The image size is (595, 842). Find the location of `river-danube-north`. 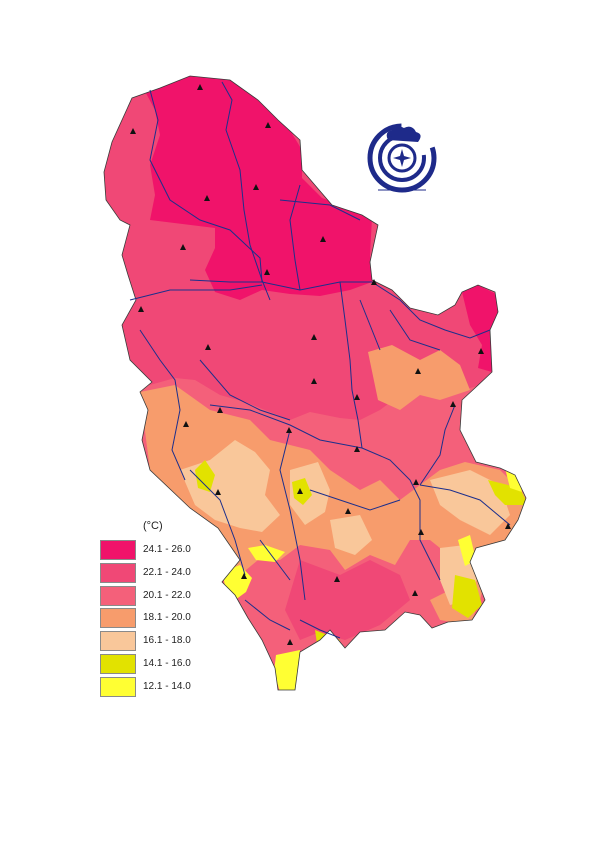

river-danube-north is located at coordinates (206, 186).